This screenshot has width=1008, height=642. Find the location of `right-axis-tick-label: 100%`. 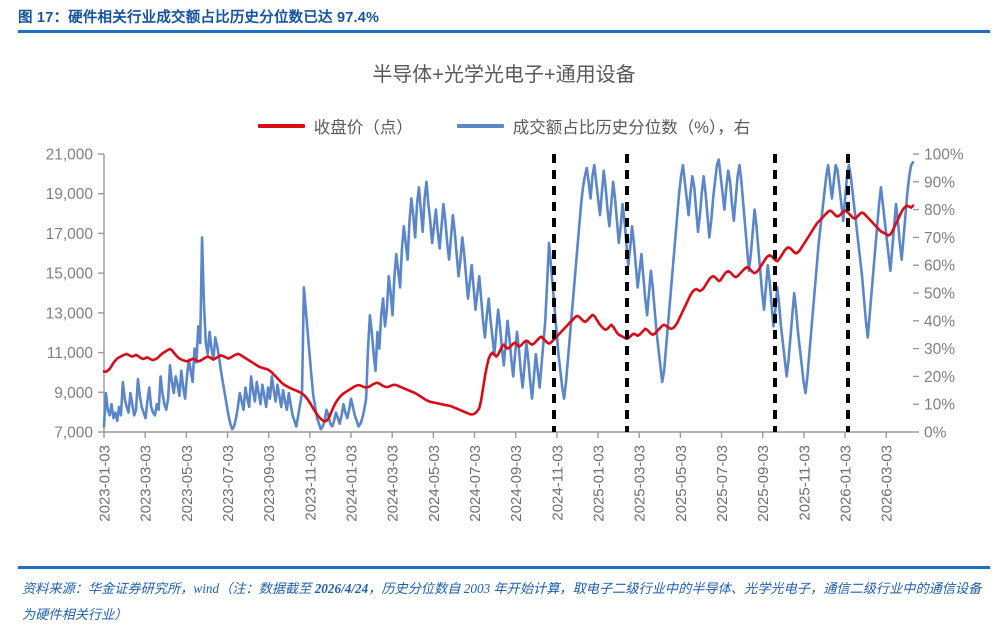

right-axis-tick-label: 100% is located at coordinates (944, 155).